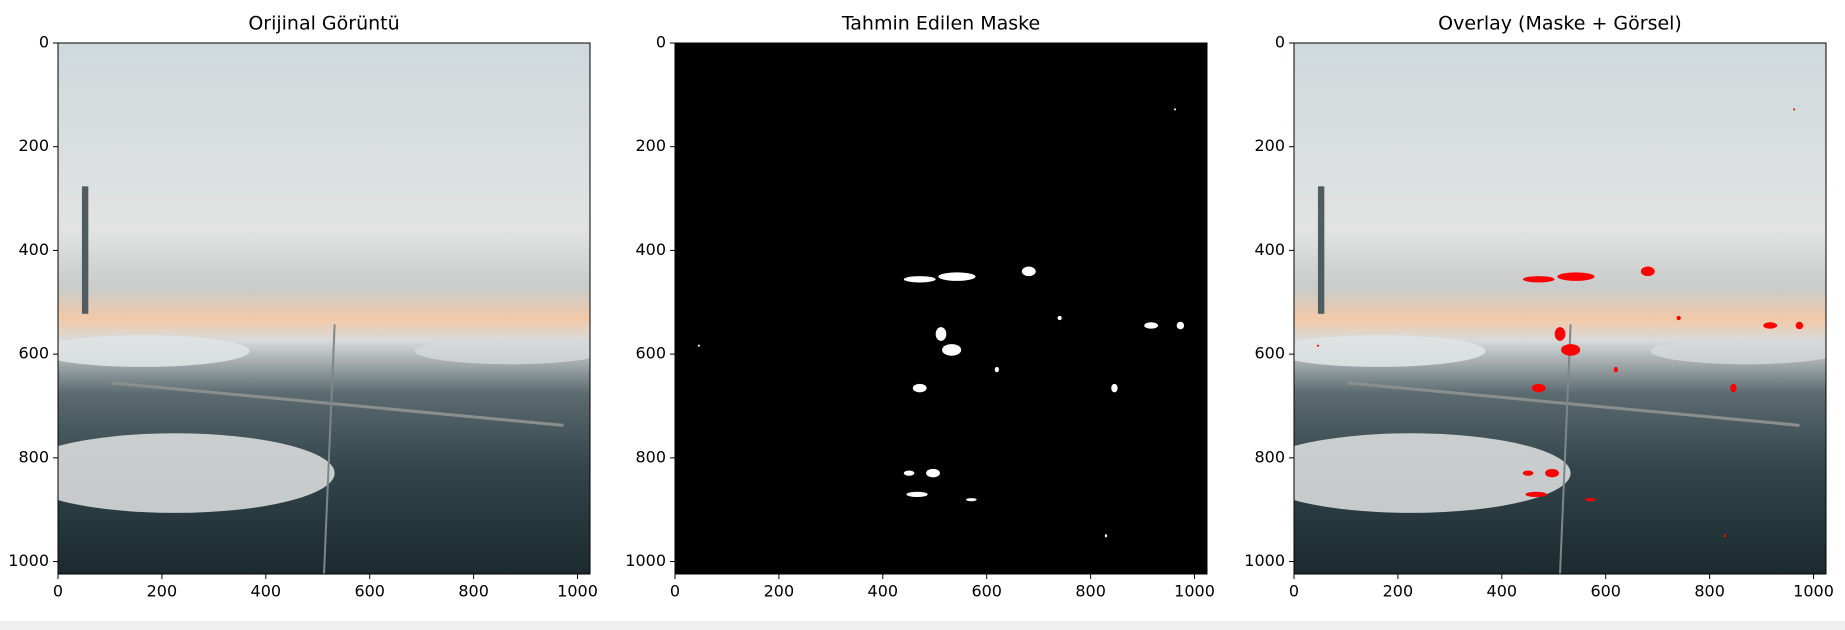 The width and height of the screenshot is (1845, 630). What do you see at coordinates (940, 24) in the screenshot?
I see `panel-title: Tahmin Edilen Maske` at bounding box center [940, 24].